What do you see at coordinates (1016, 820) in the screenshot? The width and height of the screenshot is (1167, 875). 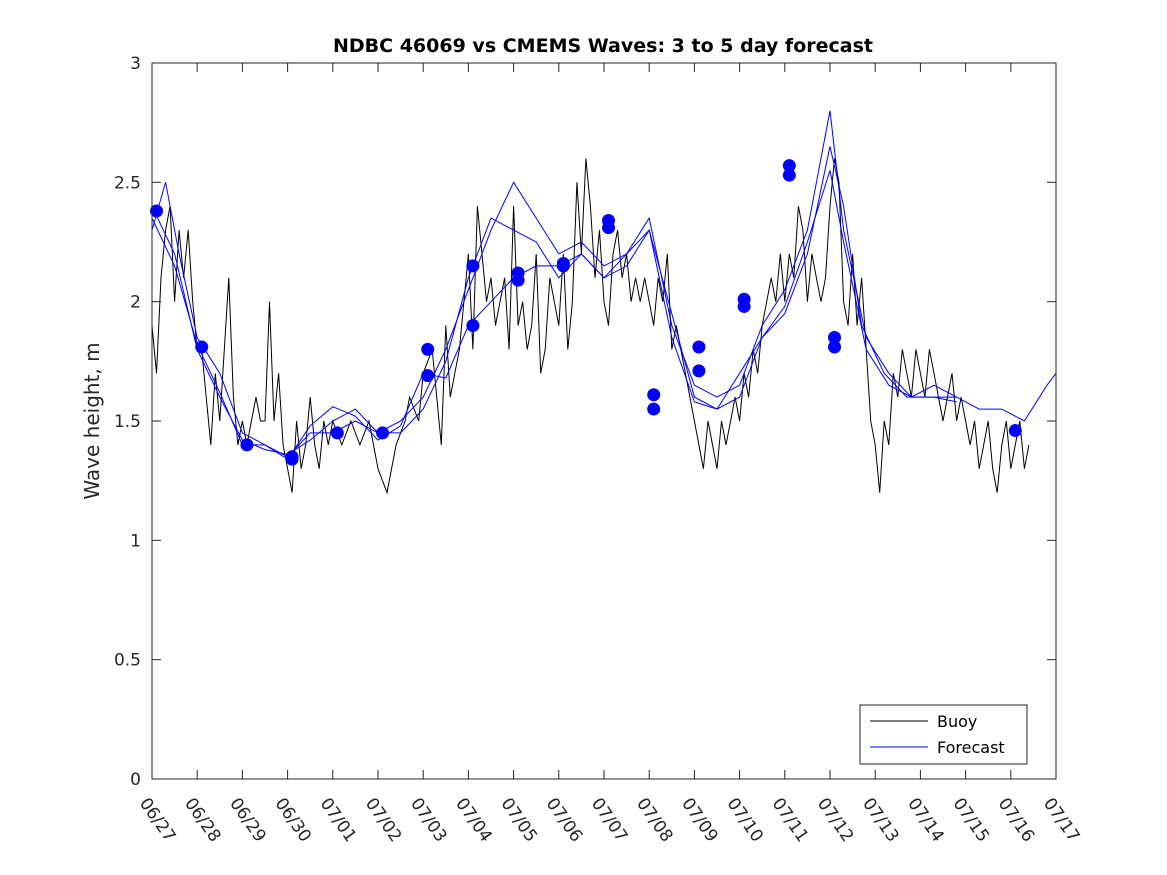 I see `x-tick-label: 07/16` at bounding box center [1016, 820].